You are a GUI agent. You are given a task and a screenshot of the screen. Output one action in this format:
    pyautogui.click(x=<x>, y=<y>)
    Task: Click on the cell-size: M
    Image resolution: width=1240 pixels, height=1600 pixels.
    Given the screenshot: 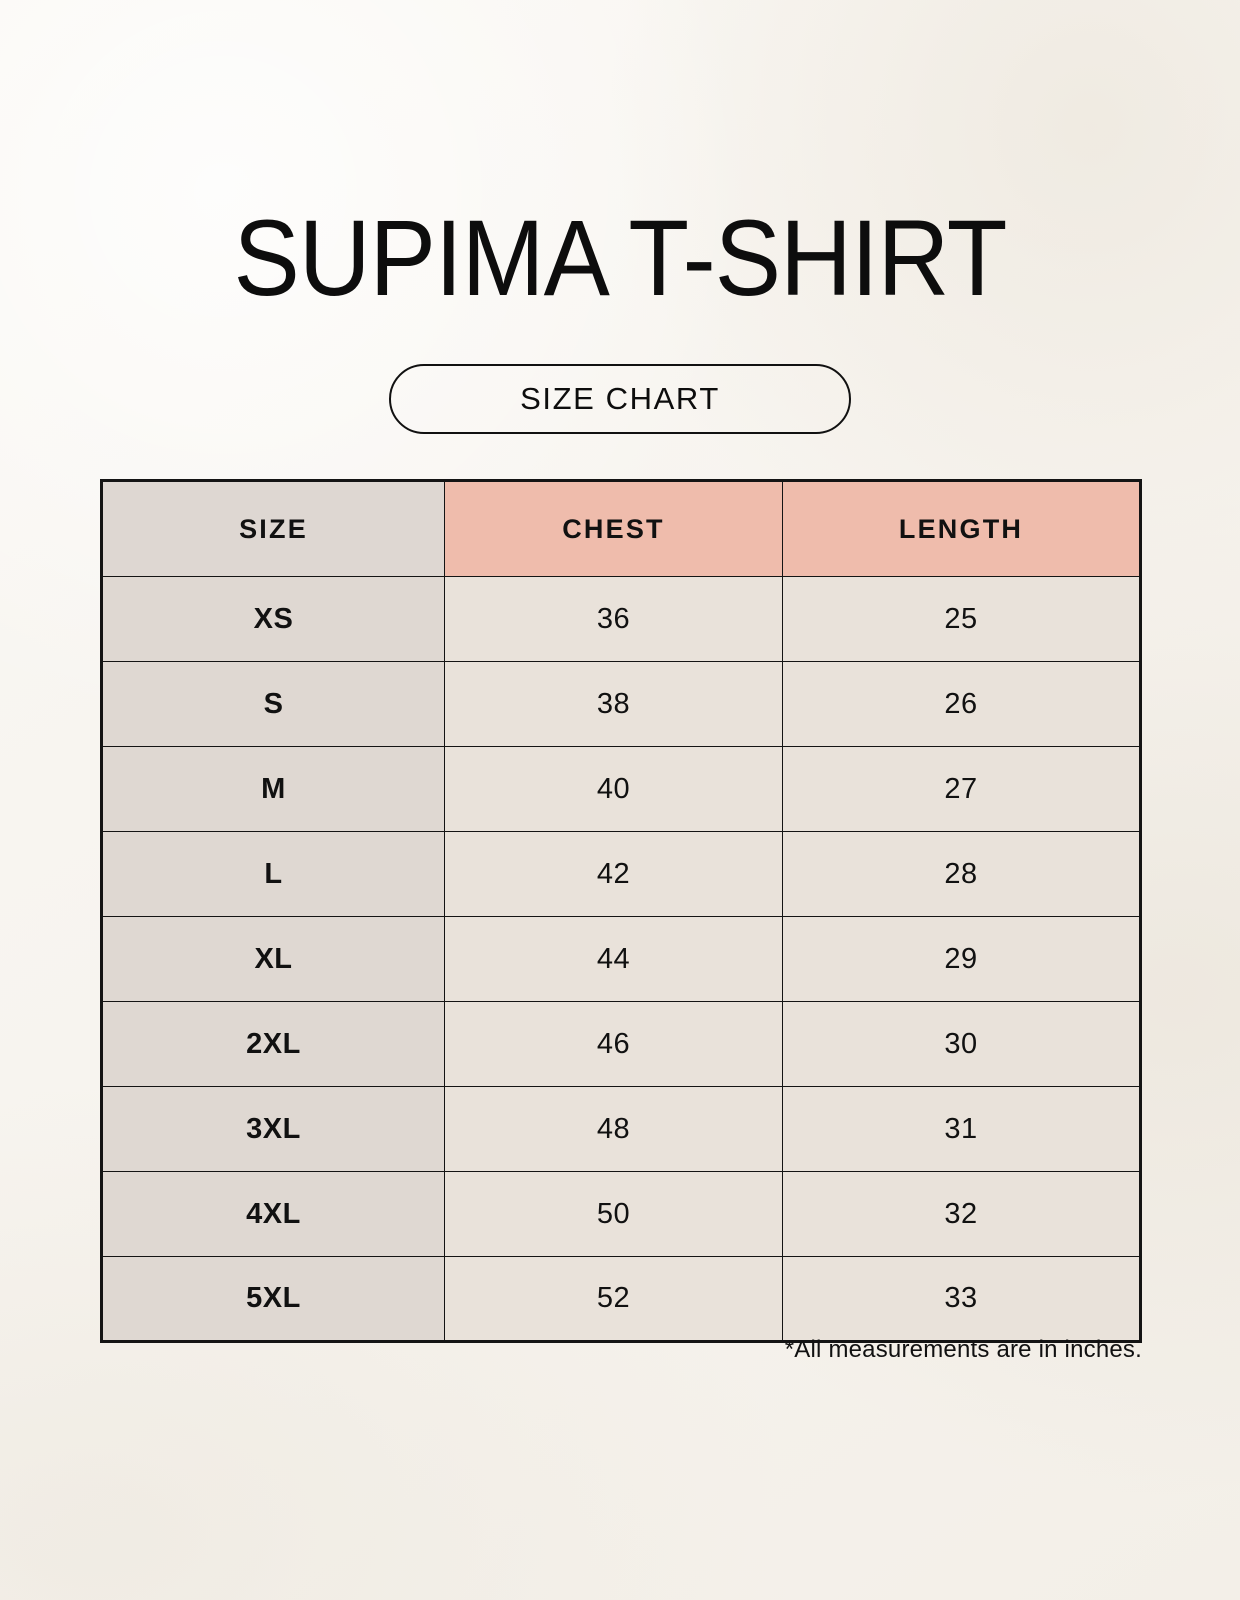 What is the action you would take?
    pyautogui.click(x=273, y=789)
    